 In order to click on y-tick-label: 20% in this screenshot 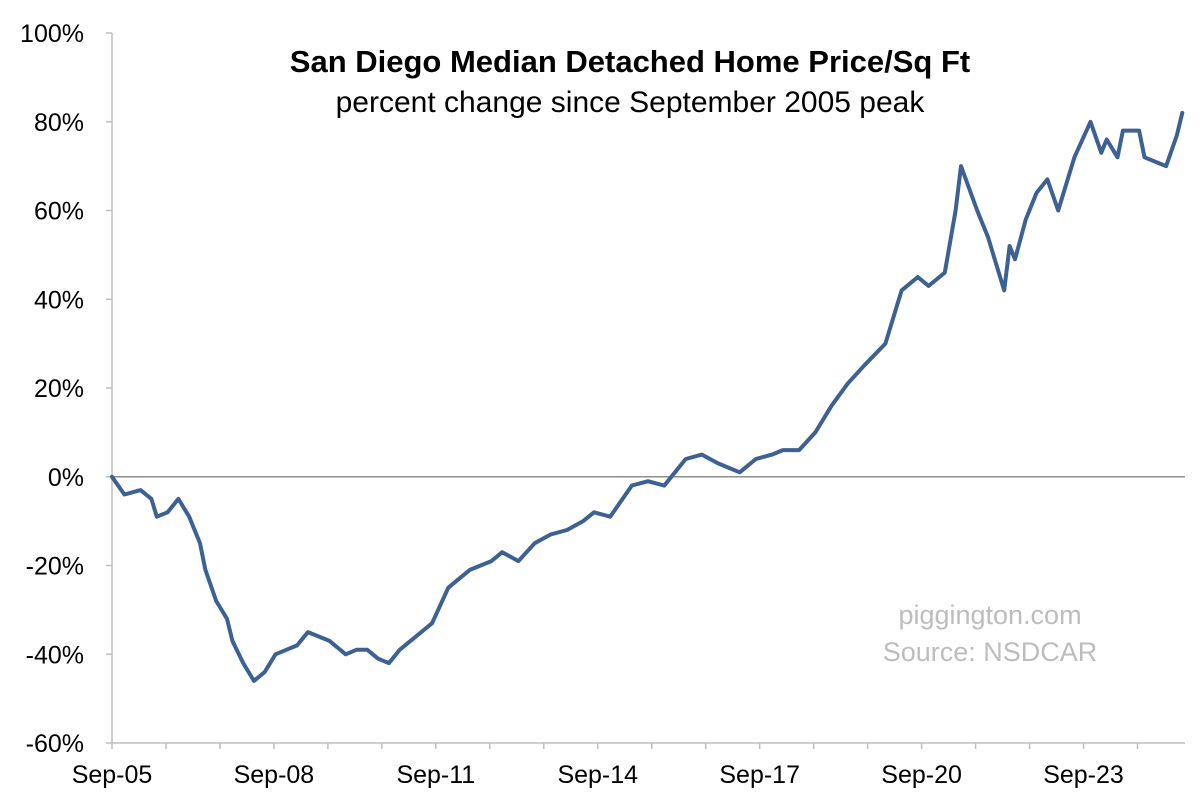, I will do `click(59, 389)`.